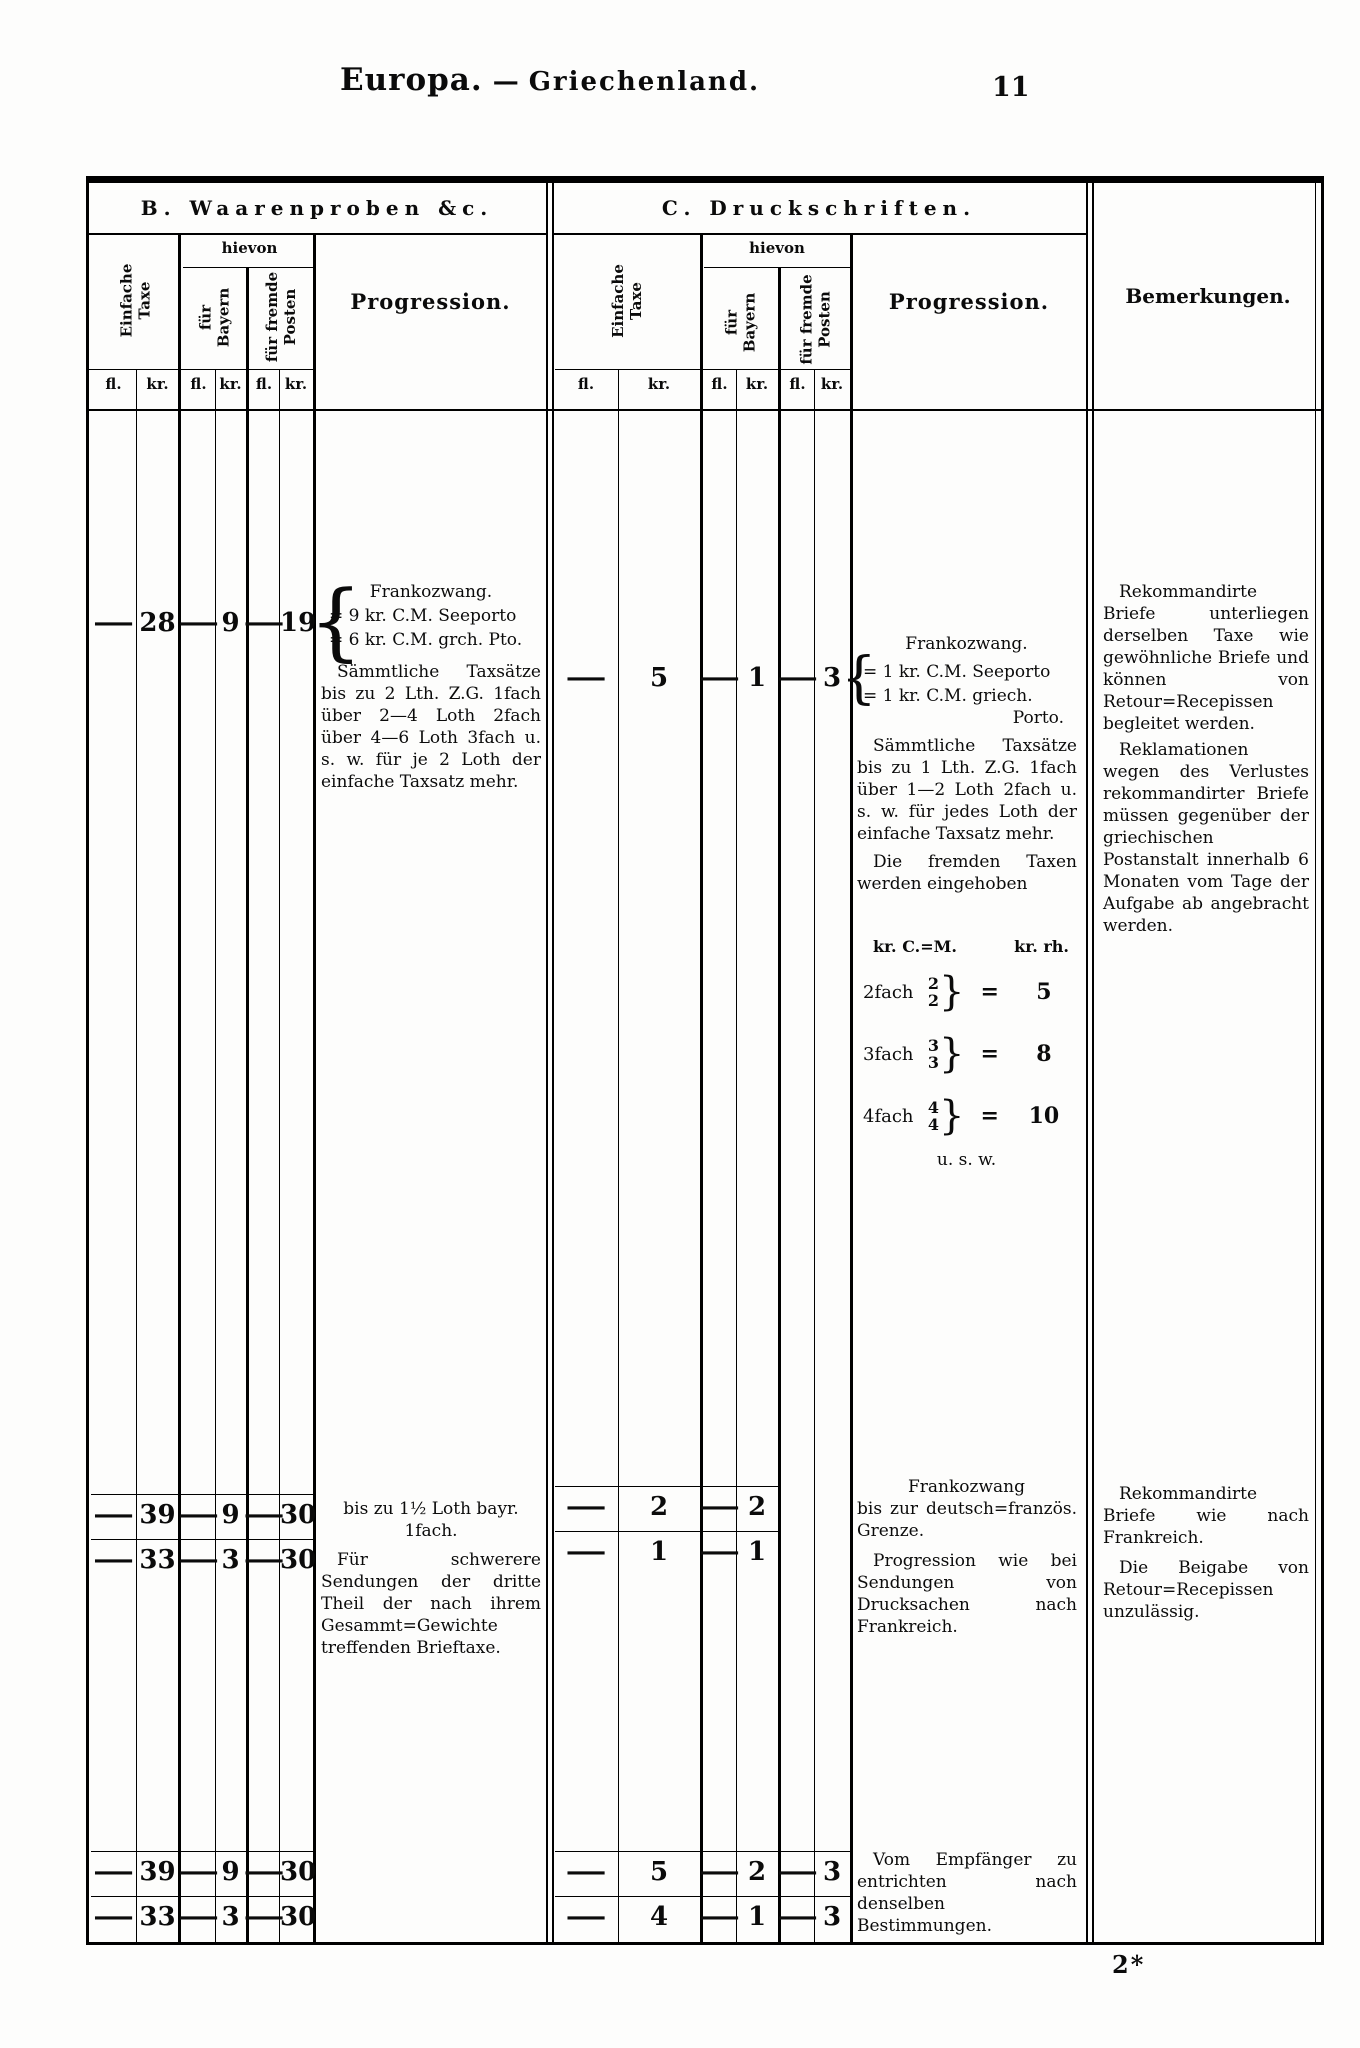  Describe the element at coordinates (430, 301) in the screenshot. I see `col-header-progression-b: Progression.` at that location.